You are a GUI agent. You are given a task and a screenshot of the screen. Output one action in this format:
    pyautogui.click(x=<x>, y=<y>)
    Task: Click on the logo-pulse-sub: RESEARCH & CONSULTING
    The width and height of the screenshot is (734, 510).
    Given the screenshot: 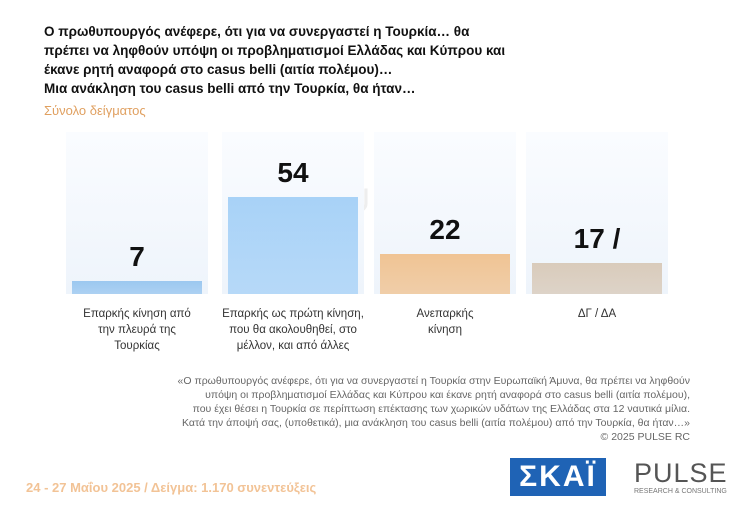 What is the action you would take?
    pyautogui.click(x=680, y=491)
    